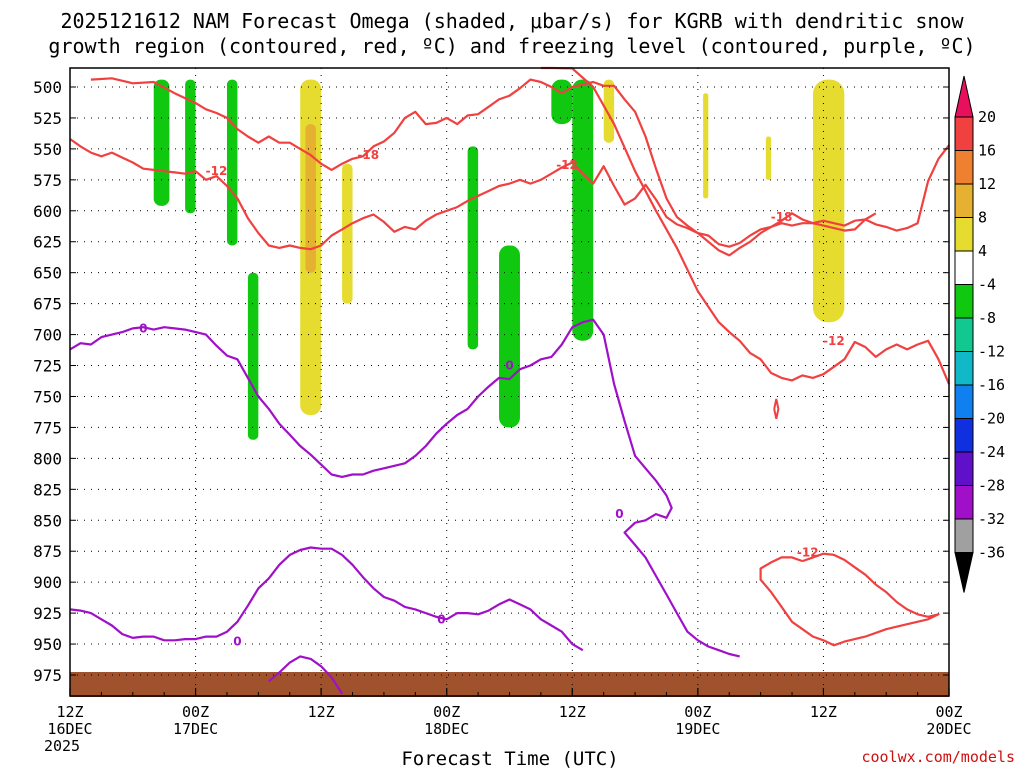 The width and height of the screenshot is (1024, 768). What do you see at coordinates (991, 352) in the screenshot?
I see `colorbar-label: -12` at bounding box center [991, 352].